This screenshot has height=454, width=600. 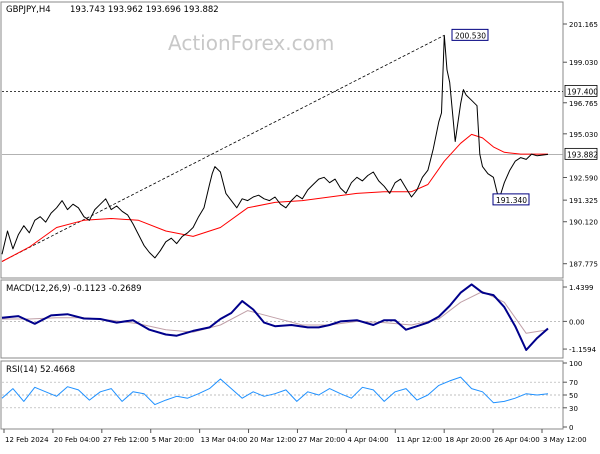 I want to click on x-tick-label: 18 Apr 20:00, so click(x=468, y=440).